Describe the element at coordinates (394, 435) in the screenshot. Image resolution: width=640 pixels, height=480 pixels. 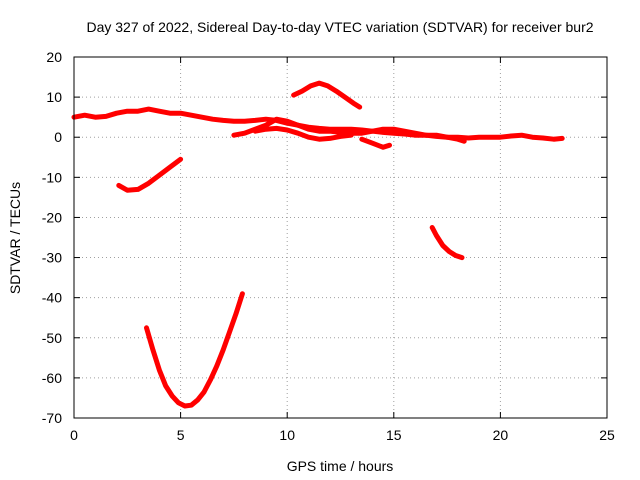
I see `x-tick-label: 15` at that location.